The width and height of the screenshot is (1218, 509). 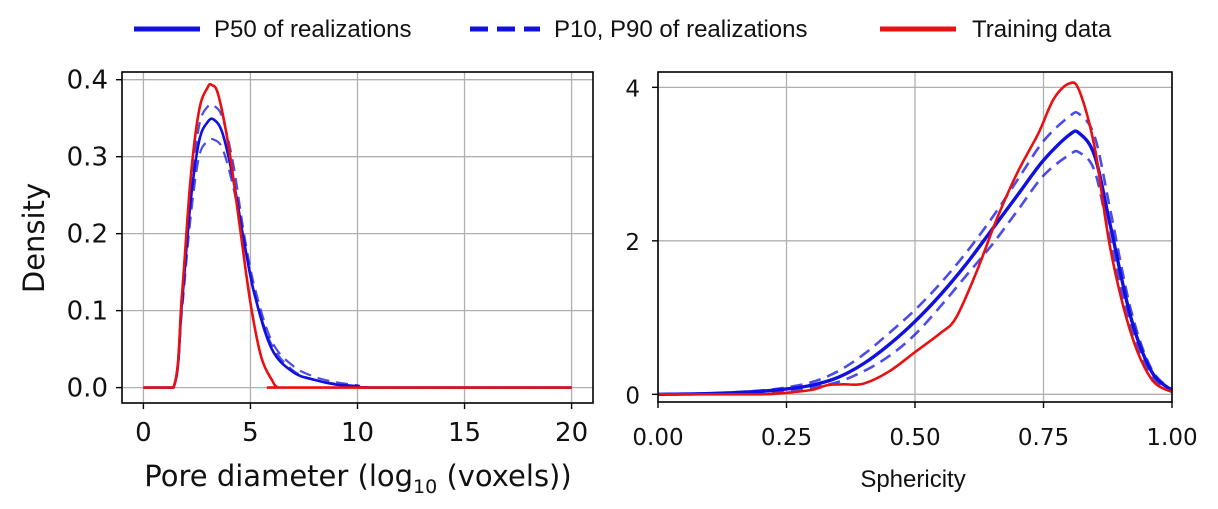 I want to click on left-ylabel: Density, so click(x=34, y=238).